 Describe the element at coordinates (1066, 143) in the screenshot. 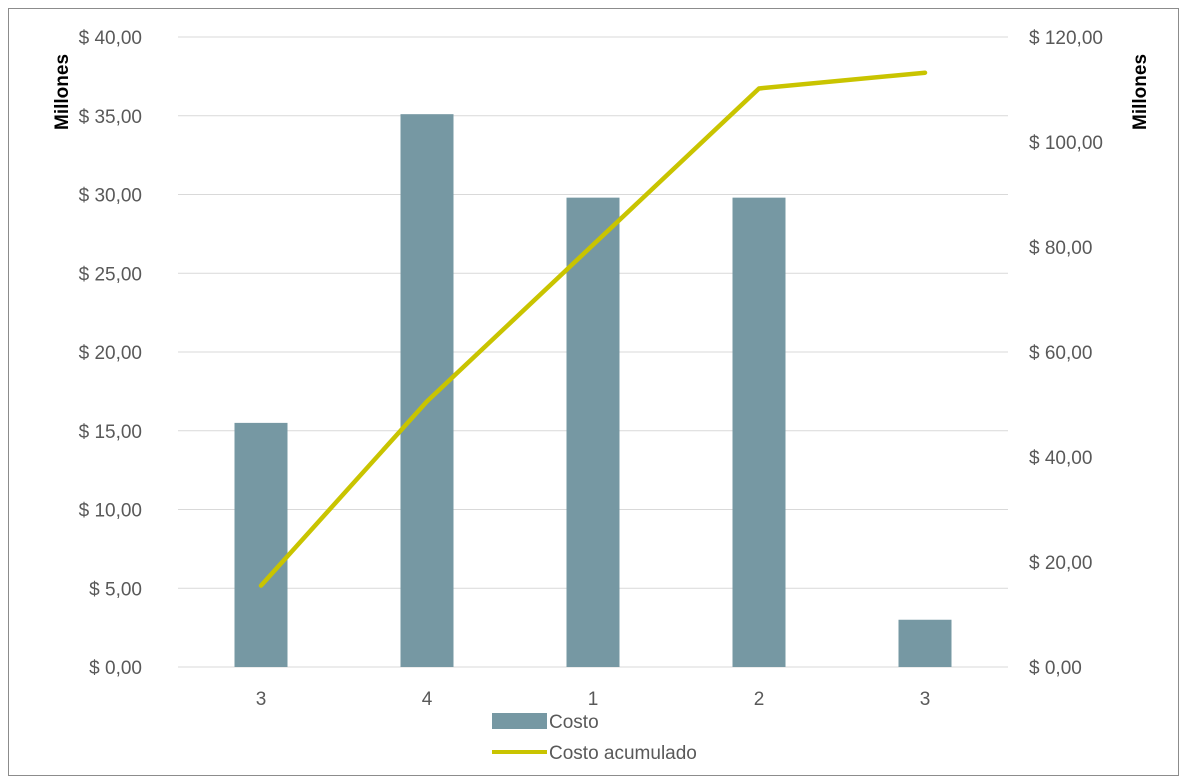

I see `right-tick-label: $ 100,00` at that location.